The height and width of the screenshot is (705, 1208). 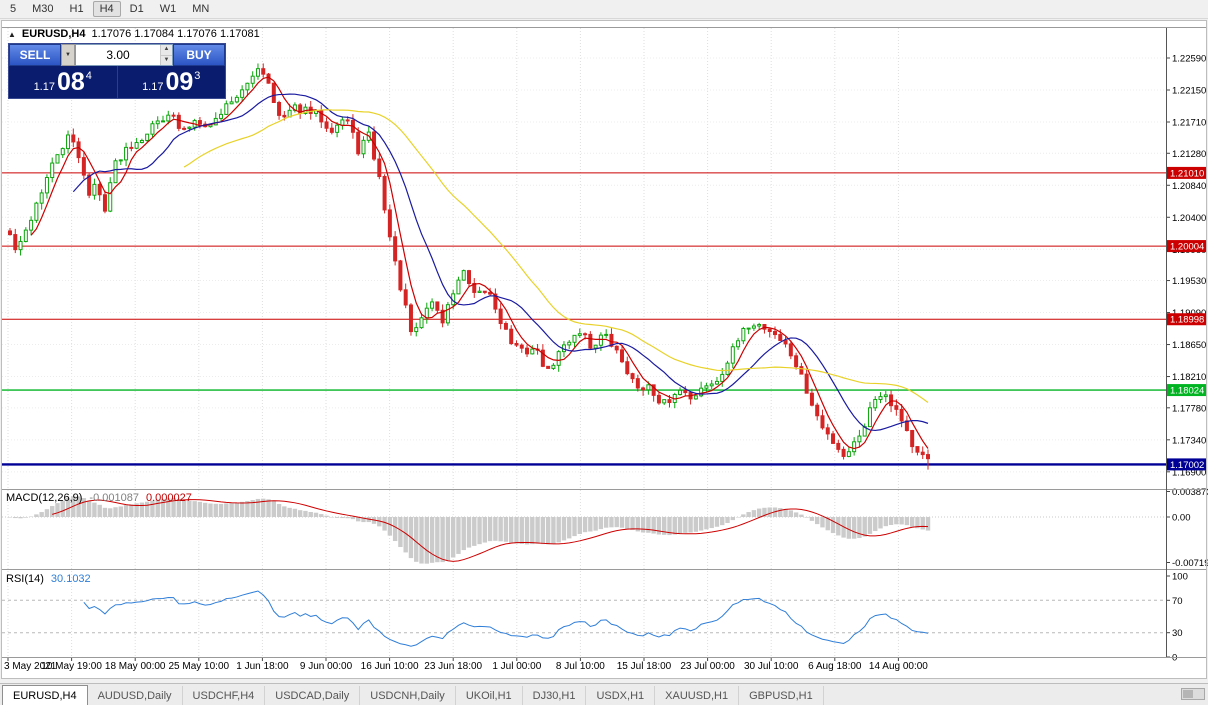 I want to click on one-click-trading-panel: SELL ▼ ▲ ▼ BUY 1.17 08 4 1.17 09 3, so click(x=117, y=71).